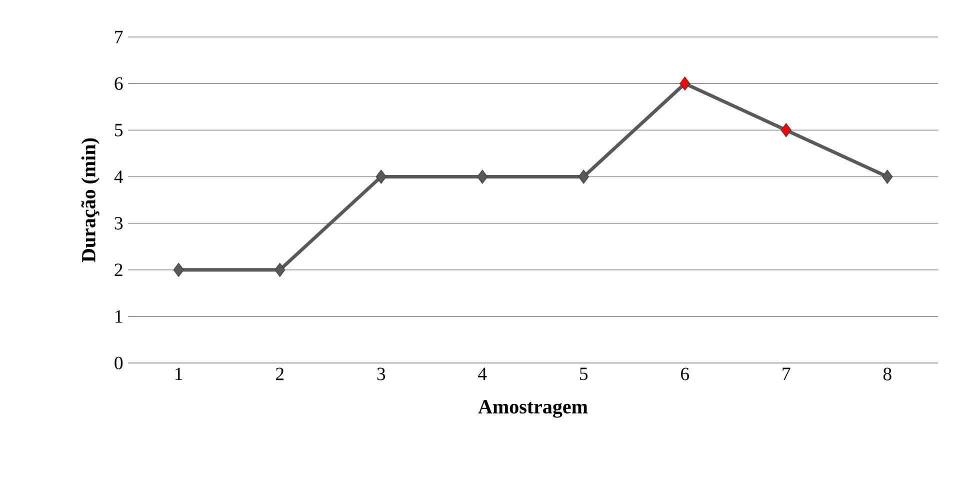  I want to click on y-tick-label: 5, so click(119, 130).